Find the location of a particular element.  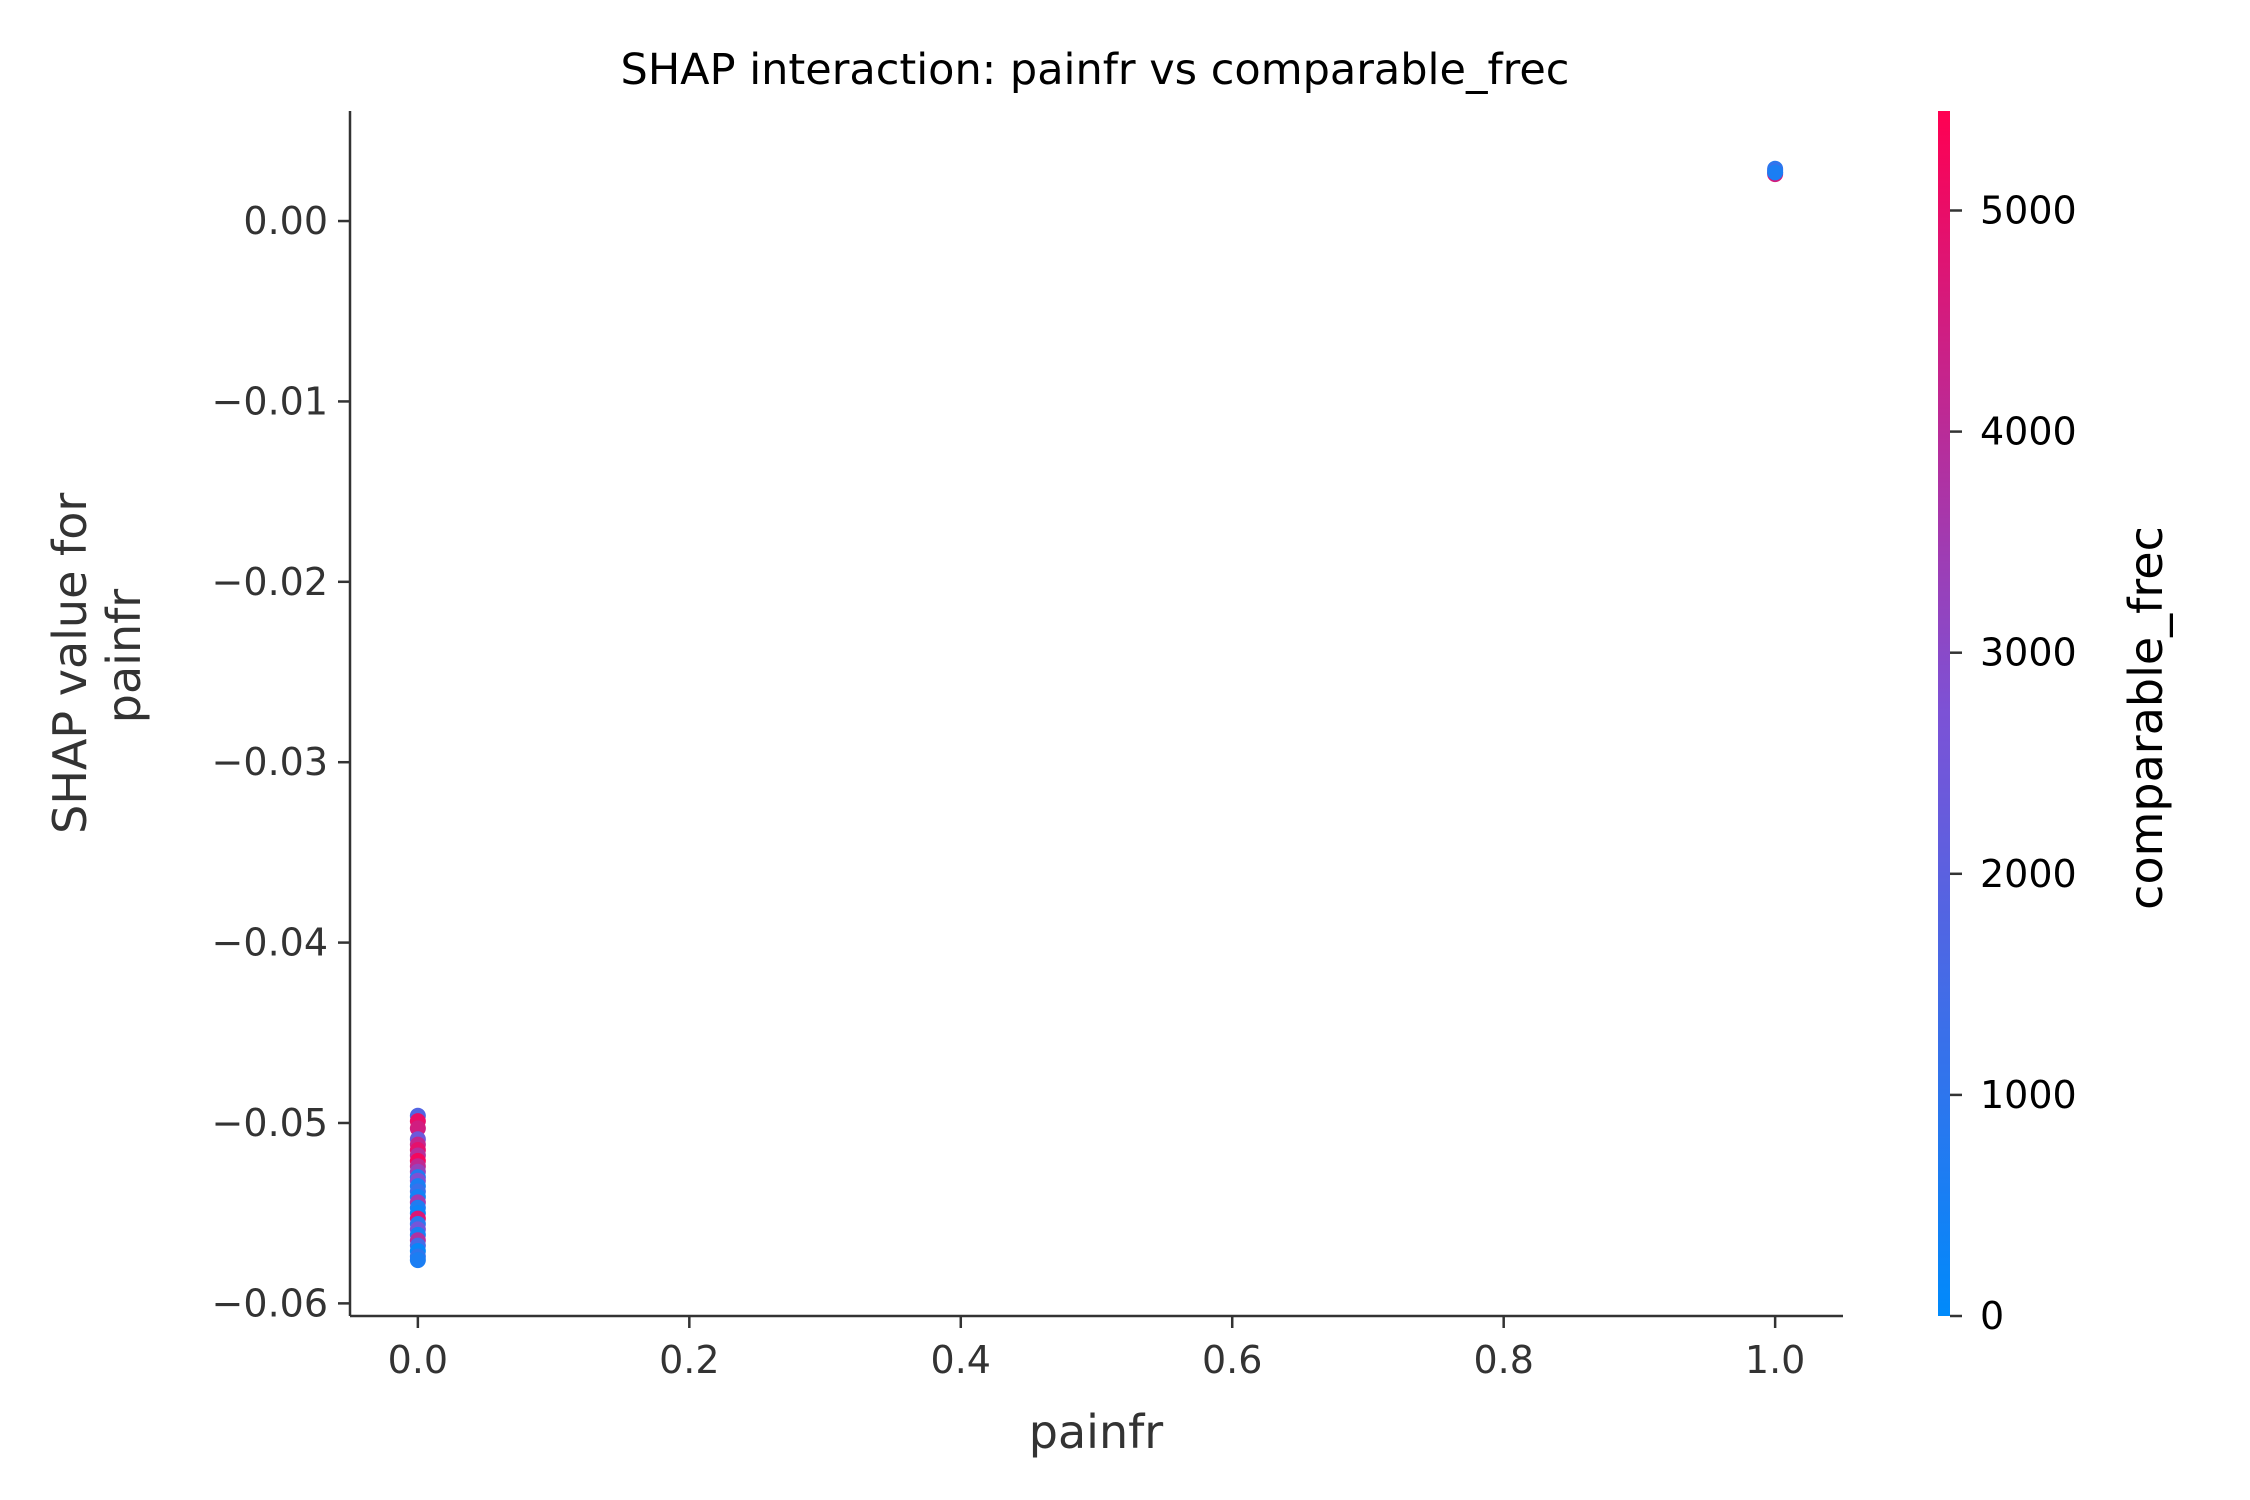

y-tick-label: −0.06 is located at coordinates (270, 1303).